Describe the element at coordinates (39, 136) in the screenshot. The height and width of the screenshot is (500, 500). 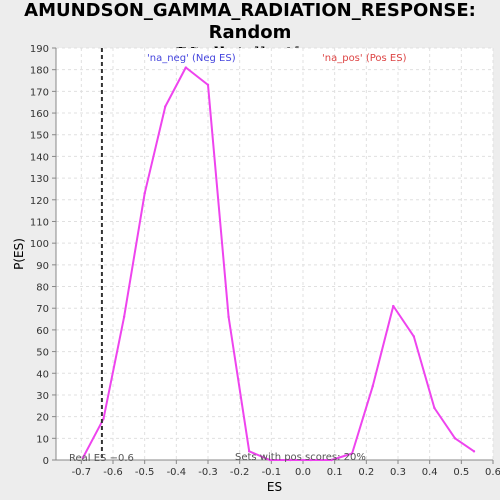
I see `y-tick-label: 150` at that location.